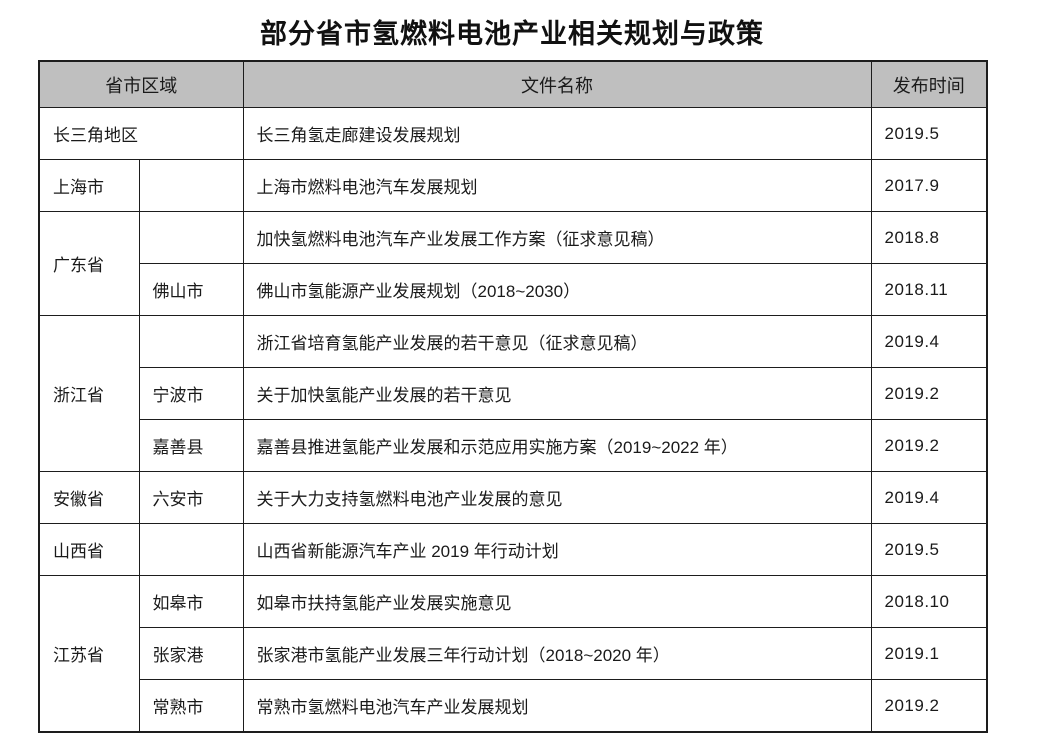 This screenshot has width=1053, height=742. I want to click on cell-document: 上海市燃料电池汽车发展规划, so click(557, 185).